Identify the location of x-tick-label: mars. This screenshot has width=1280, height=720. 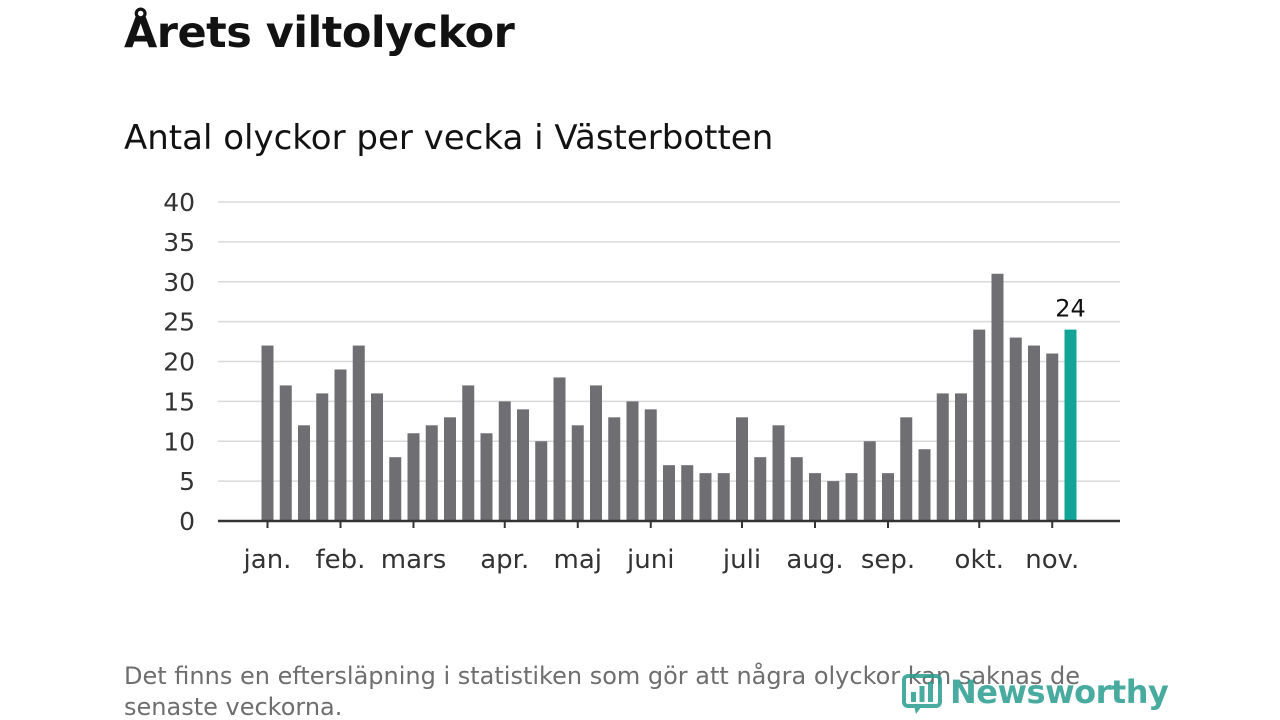
(414, 560).